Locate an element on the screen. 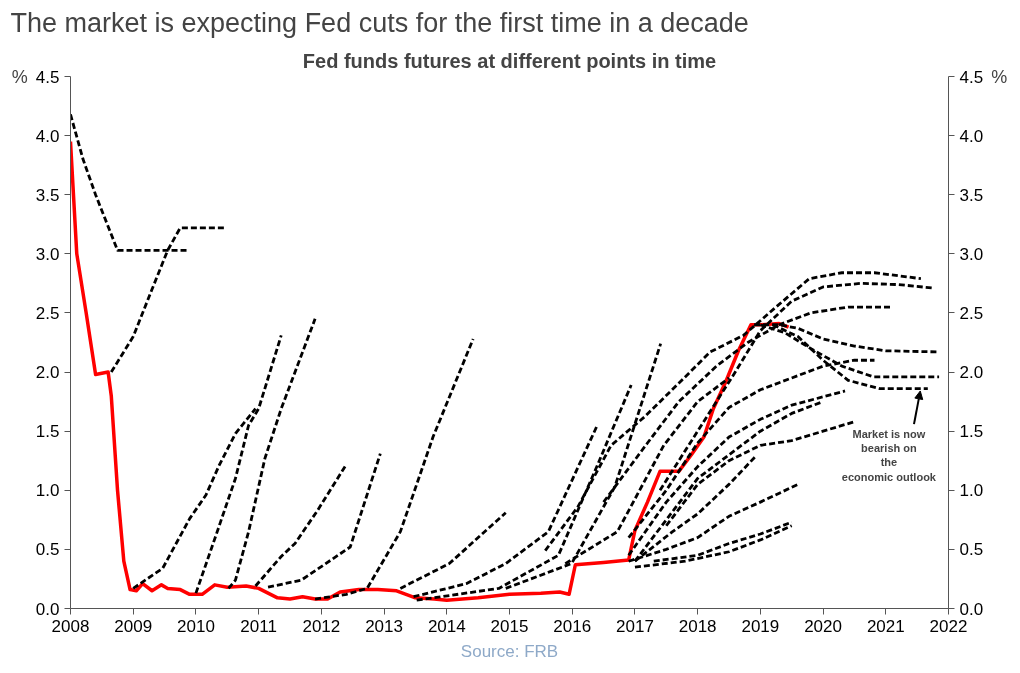 This screenshot has height=673, width=1020. y2-tick-label: 2.0 is located at coordinates (971, 373).